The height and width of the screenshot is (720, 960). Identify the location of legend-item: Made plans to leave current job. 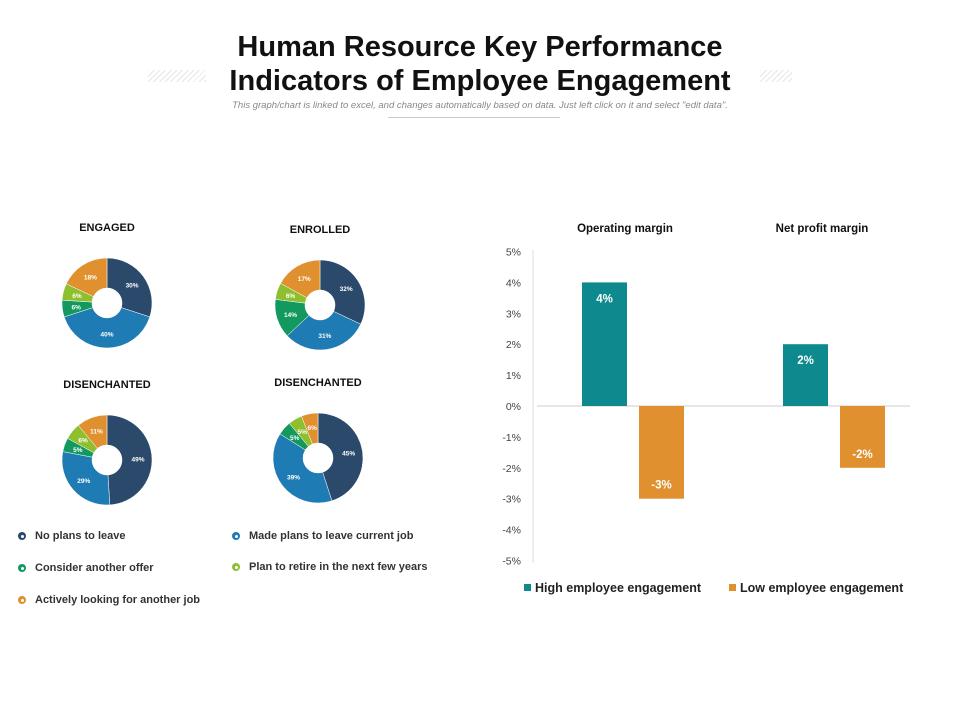
(322, 536).